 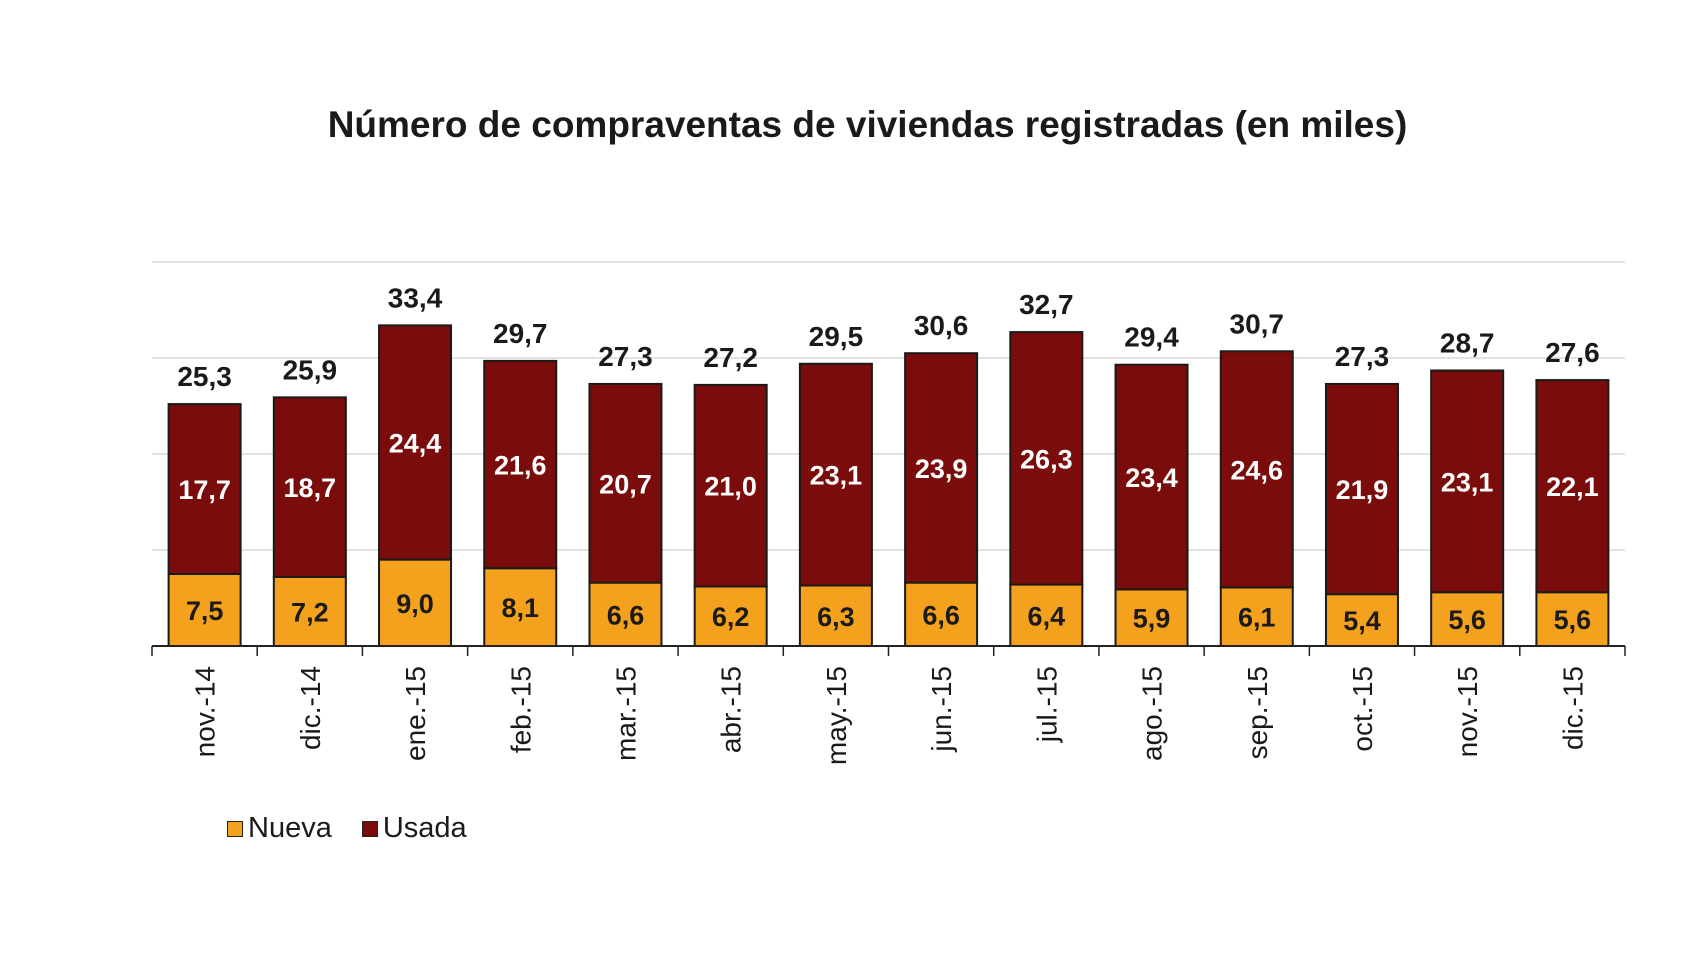 I want to click on data-label-nueva: 9,0, so click(x=415, y=604).